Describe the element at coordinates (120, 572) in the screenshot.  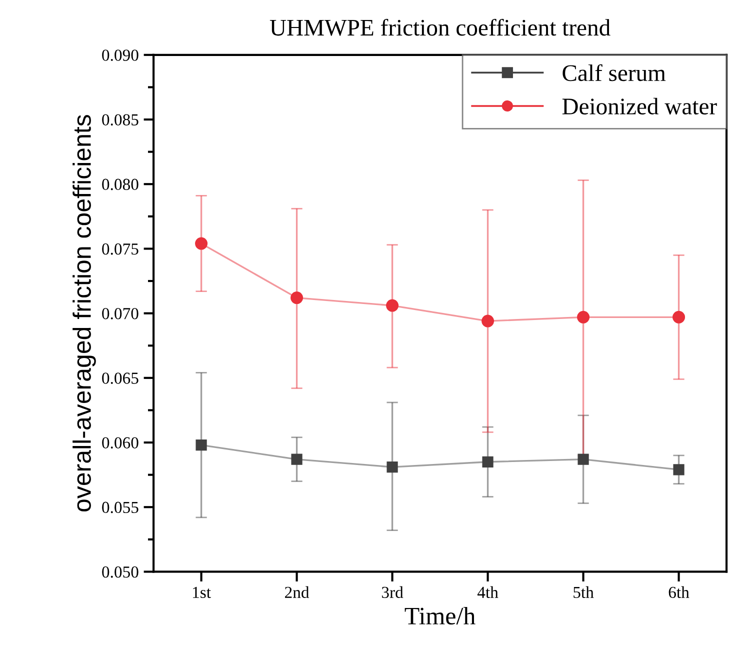
I see `y-tick-label: 0.050` at that location.